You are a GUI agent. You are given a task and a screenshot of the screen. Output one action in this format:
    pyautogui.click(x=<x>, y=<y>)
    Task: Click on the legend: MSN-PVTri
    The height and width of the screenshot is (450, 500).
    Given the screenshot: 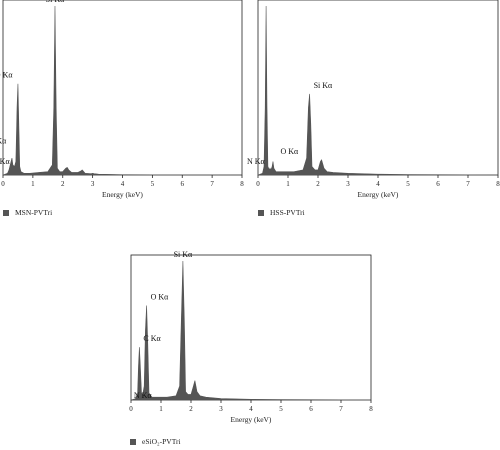 What is the action you would take?
    pyautogui.click(x=27, y=212)
    